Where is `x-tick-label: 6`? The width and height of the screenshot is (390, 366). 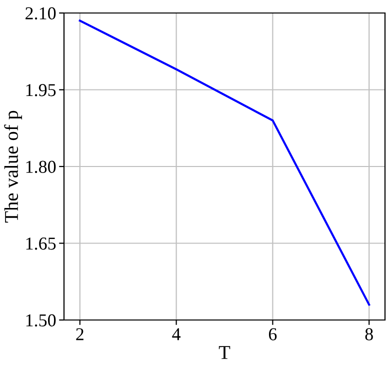
x-tick-label: 6 is located at coordinates (272, 334).